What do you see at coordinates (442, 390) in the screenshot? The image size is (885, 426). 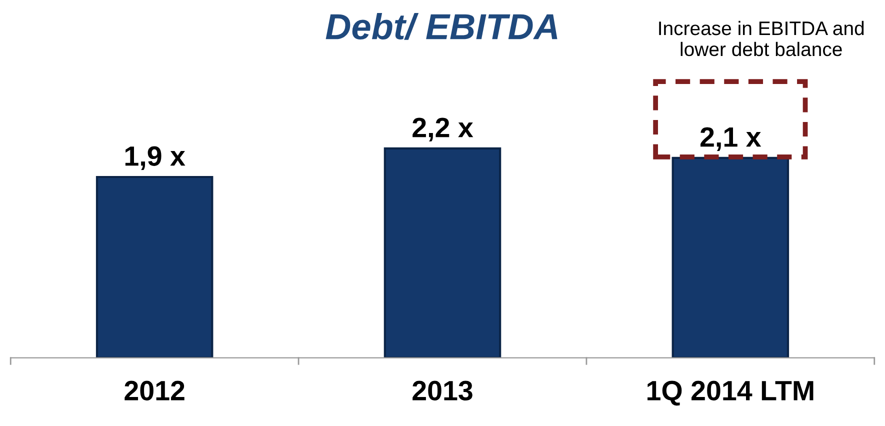 I see `x-tick-label: 2013` at bounding box center [442, 390].